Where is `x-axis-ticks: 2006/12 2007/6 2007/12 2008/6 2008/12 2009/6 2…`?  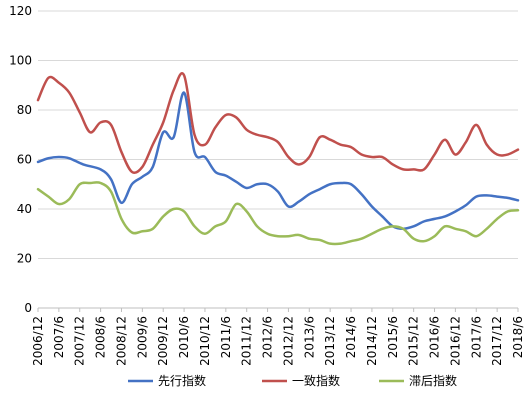 x-axis-ticks: 2006/12 2007/6 2007/12 2008/6 2008/12 2009/6 2… is located at coordinates (278, 337).